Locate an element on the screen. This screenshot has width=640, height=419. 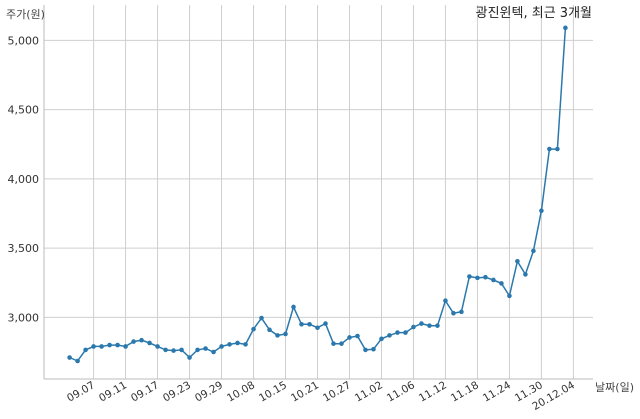
x-tick-label: 10.21 is located at coordinates (305, 391).